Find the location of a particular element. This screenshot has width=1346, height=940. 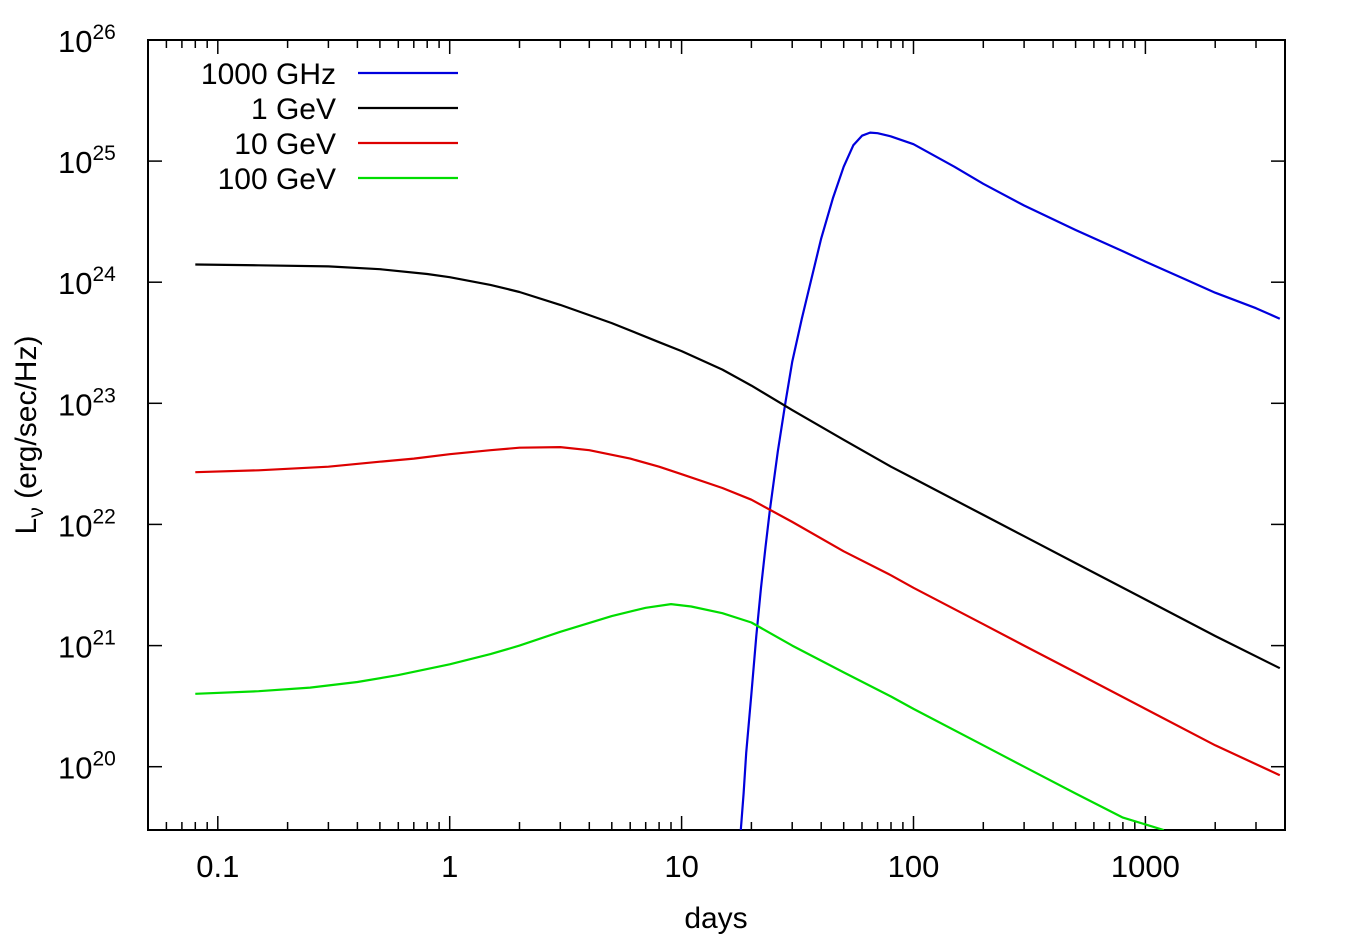

y-tick-exponent: 23 is located at coordinates (103, 395).